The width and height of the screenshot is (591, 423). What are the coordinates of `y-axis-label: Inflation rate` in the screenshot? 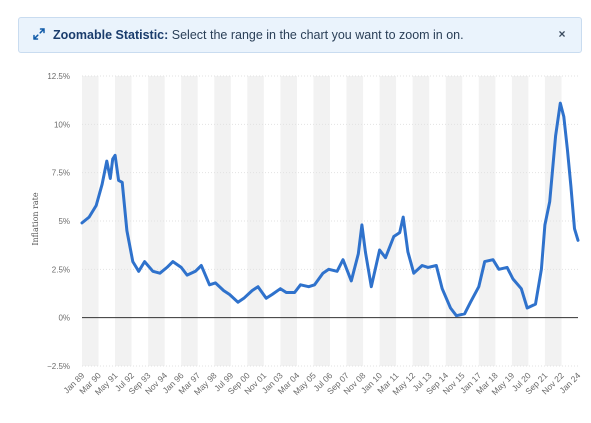 It's located at (35, 219).